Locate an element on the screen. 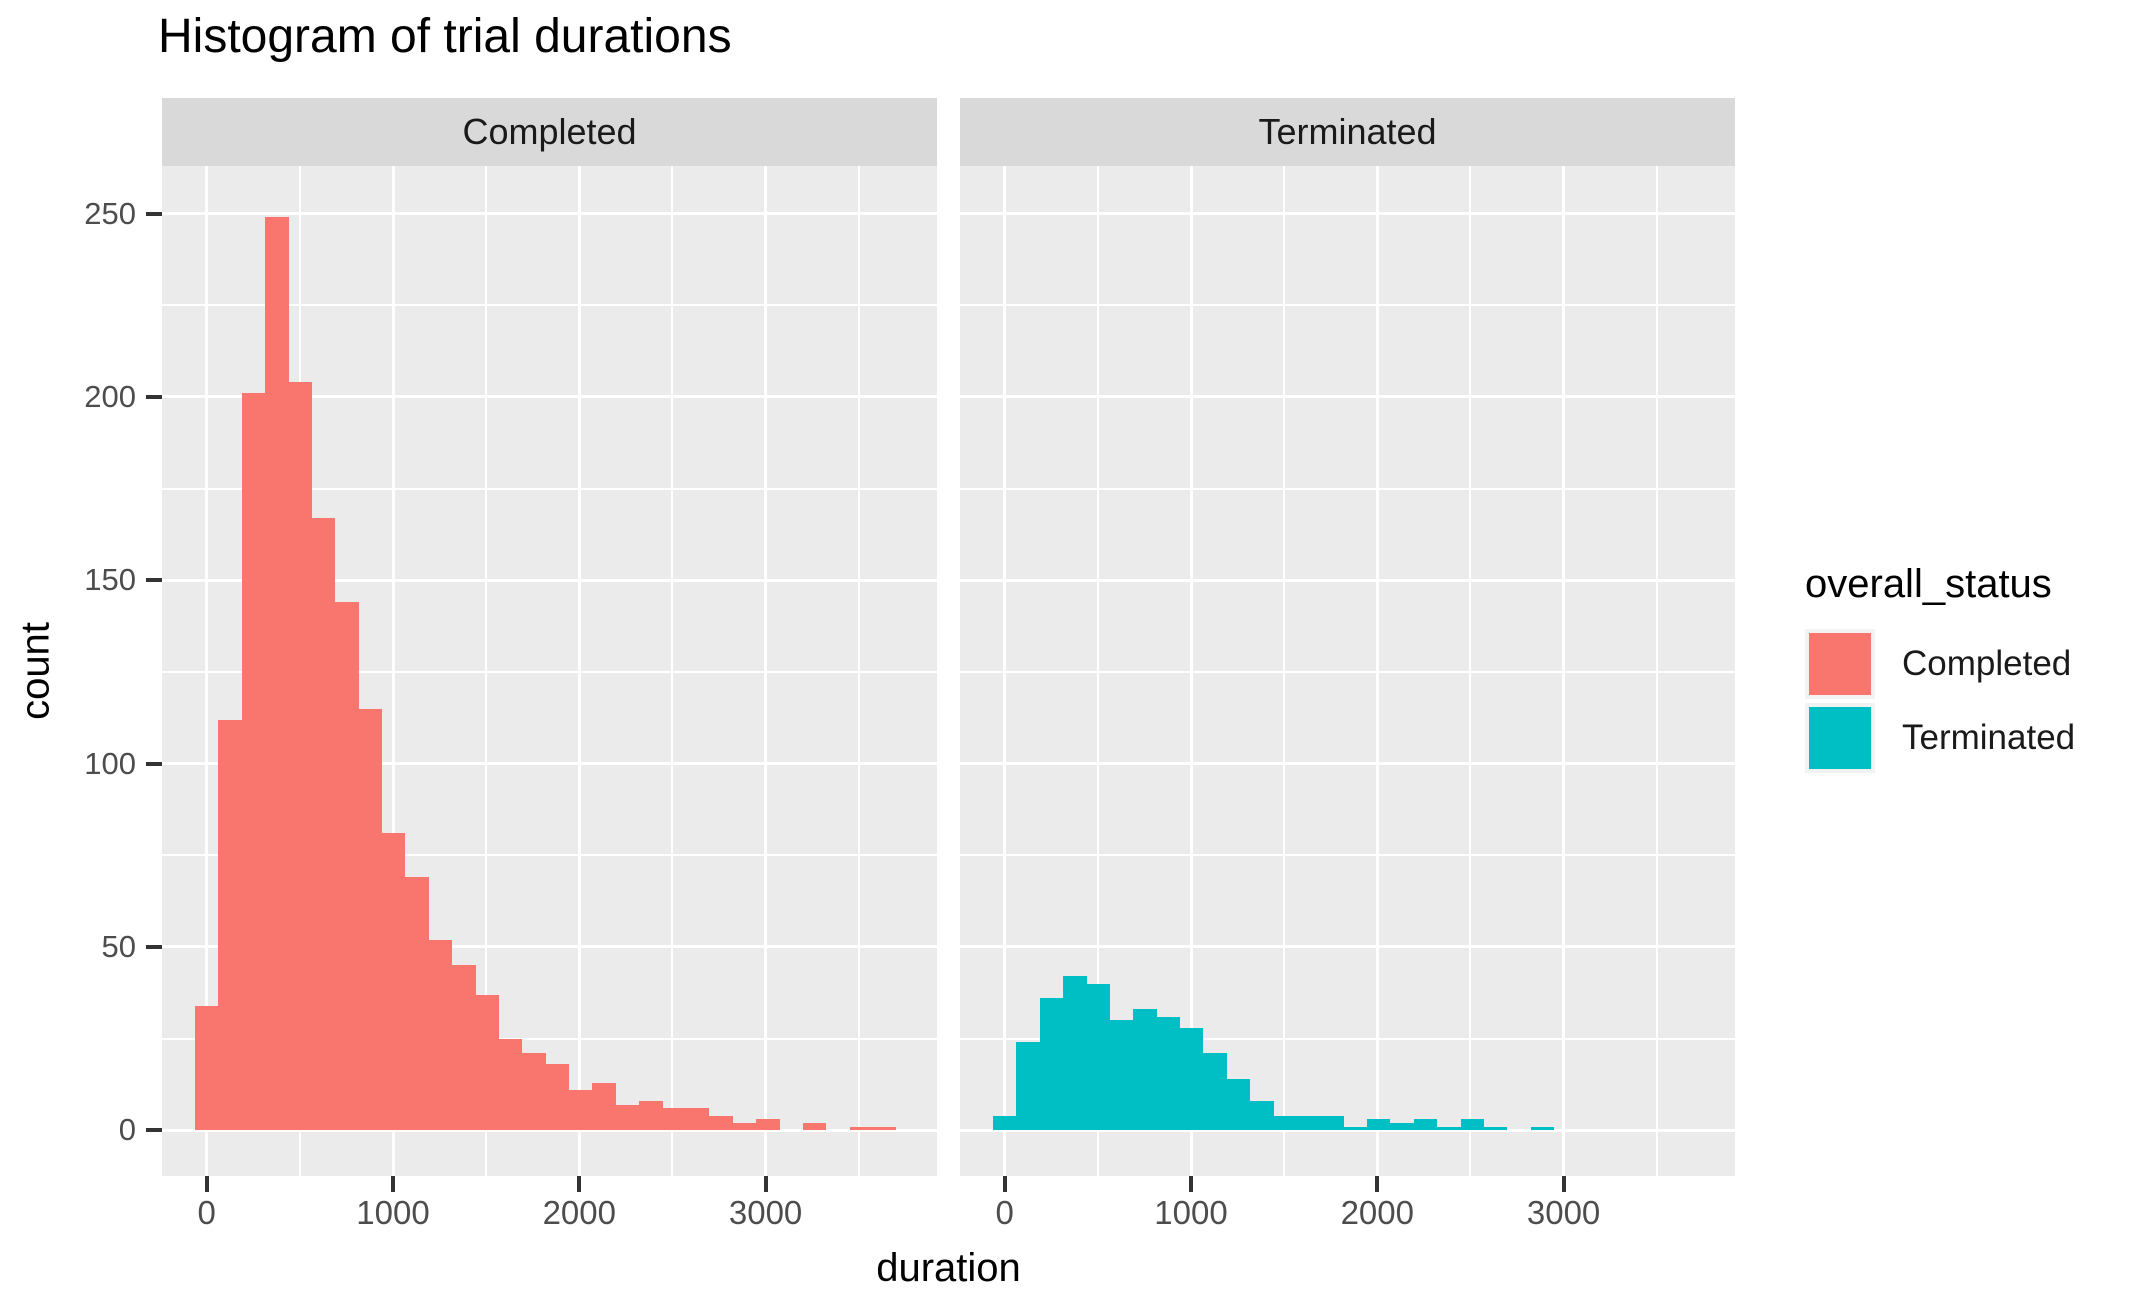 This screenshot has width=2131, height=1315. y-tick-label: 0 is located at coordinates (127, 1130).